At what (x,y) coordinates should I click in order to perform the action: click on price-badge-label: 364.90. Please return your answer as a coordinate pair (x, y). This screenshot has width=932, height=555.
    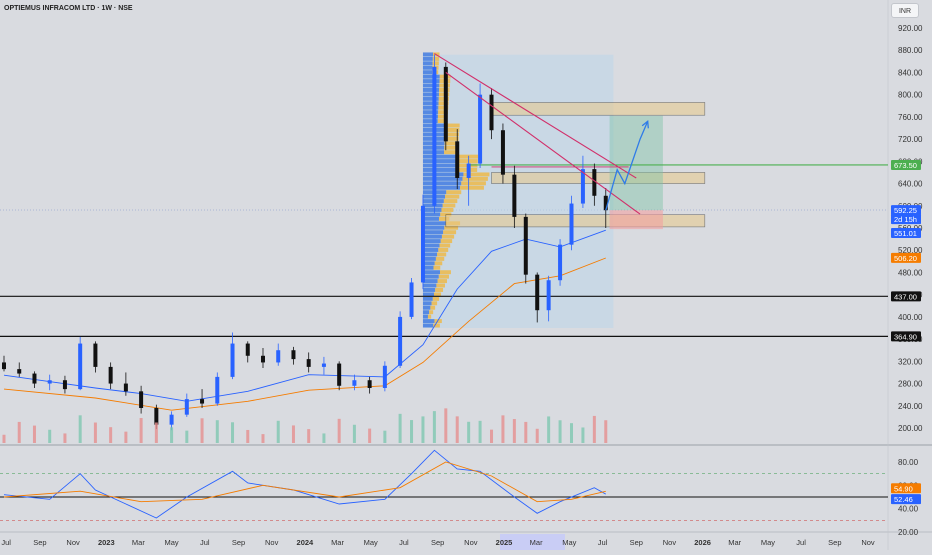
    Looking at the image, I should click on (905, 336).